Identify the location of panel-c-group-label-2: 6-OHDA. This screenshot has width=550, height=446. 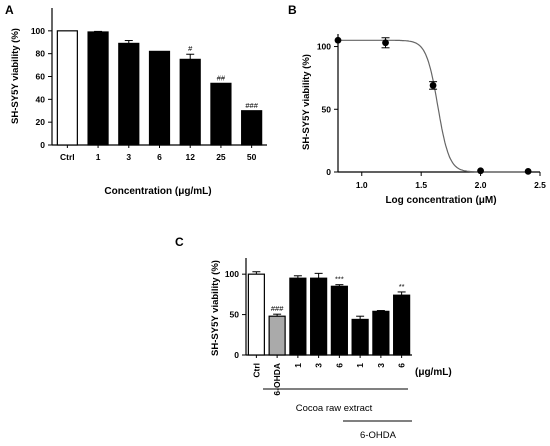
(378, 435).